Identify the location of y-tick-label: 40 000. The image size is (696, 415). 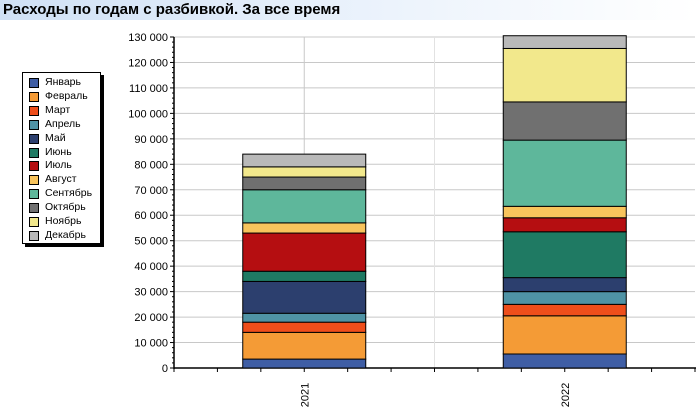
(151, 267).